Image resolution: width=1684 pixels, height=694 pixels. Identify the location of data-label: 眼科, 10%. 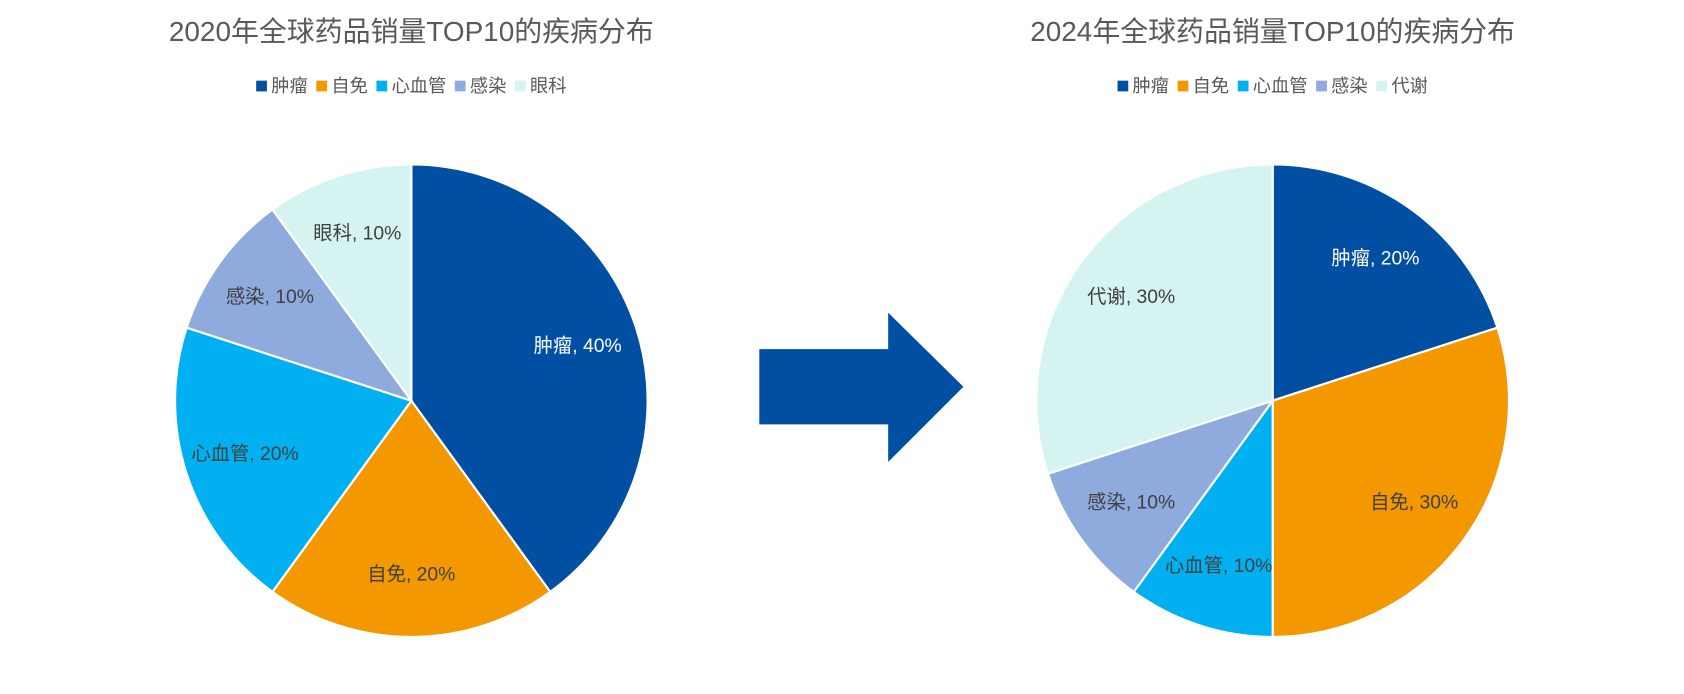
(357, 234).